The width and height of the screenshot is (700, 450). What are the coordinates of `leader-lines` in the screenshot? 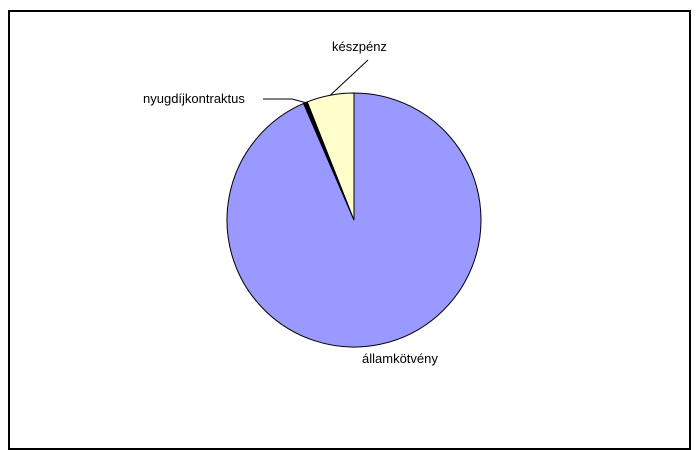 It's located at (316, 81).